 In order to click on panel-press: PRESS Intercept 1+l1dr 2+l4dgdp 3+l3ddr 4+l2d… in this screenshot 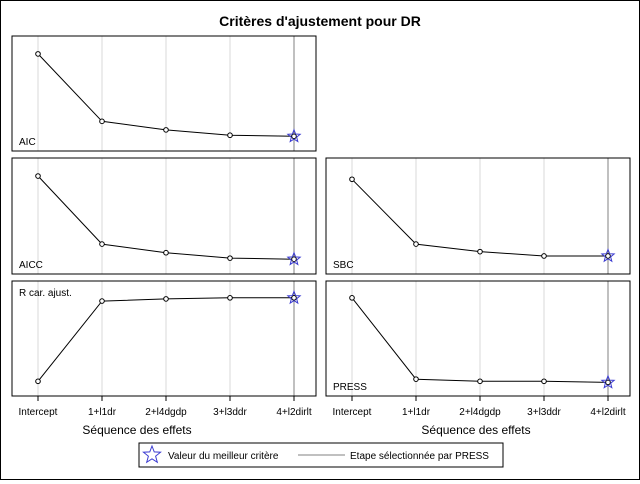, I will do `click(478, 349)`.